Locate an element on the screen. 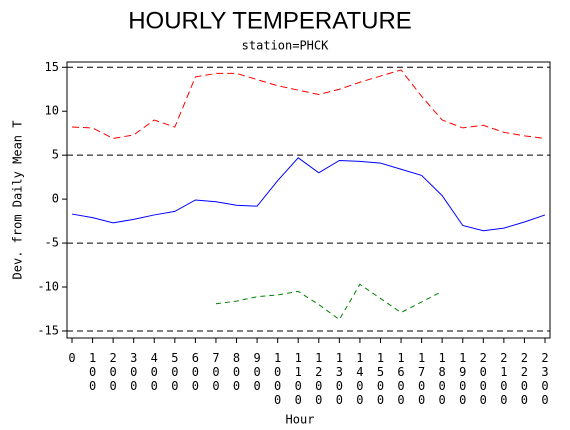 Image resolution: width=570 pixels, height=430 pixels. x-tick-label: 500 is located at coordinates (175, 372).